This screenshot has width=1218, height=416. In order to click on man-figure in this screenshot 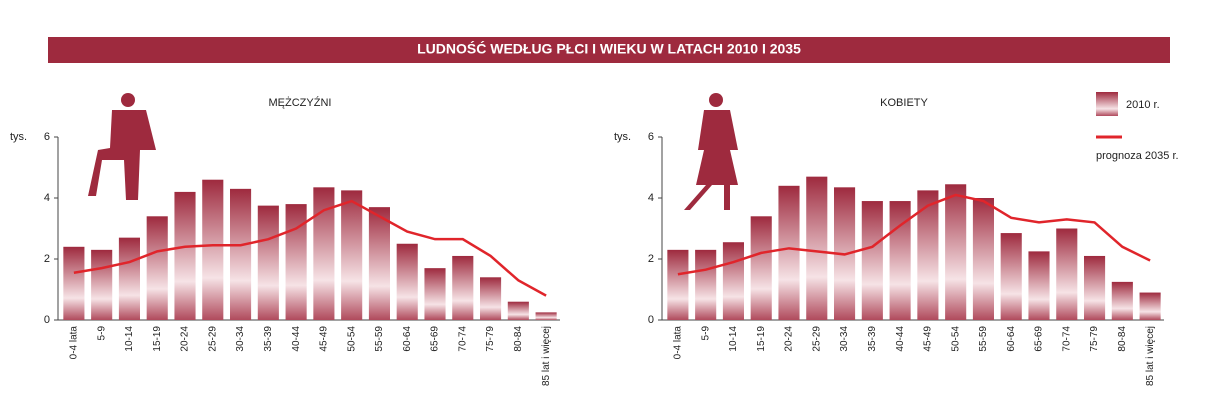, I will do `click(122, 146)`.